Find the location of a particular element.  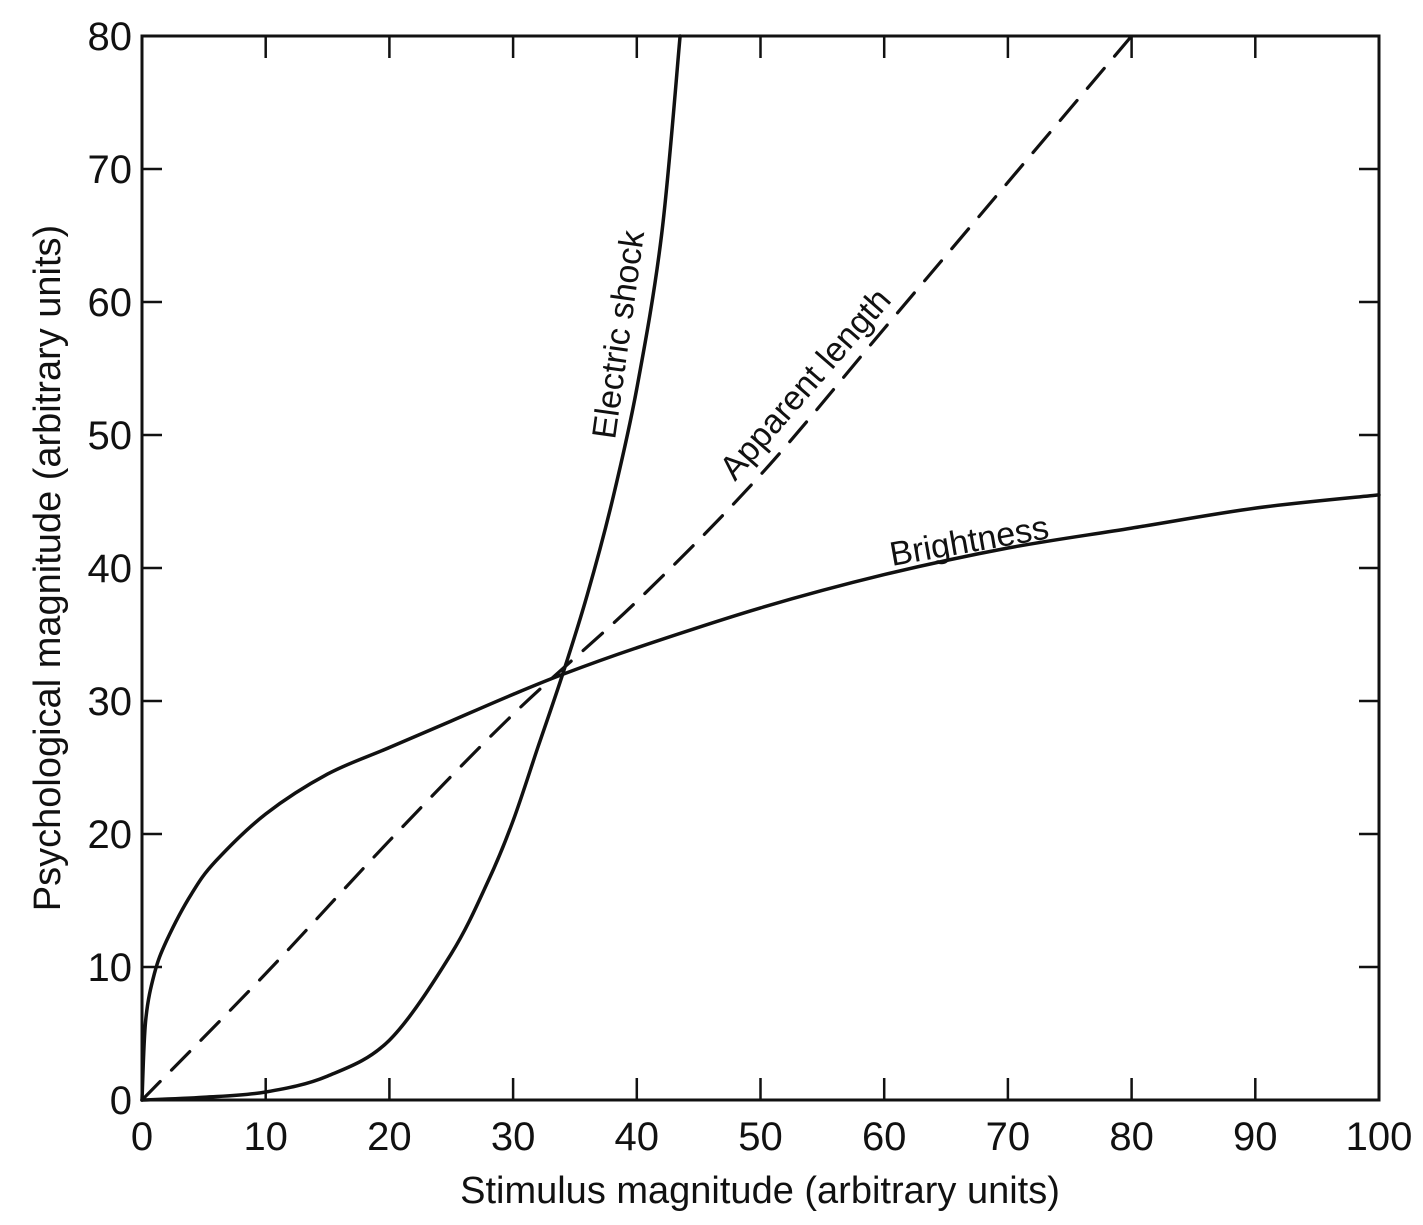

x-tick-label: 100 is located at coordinates (1379, 1137).